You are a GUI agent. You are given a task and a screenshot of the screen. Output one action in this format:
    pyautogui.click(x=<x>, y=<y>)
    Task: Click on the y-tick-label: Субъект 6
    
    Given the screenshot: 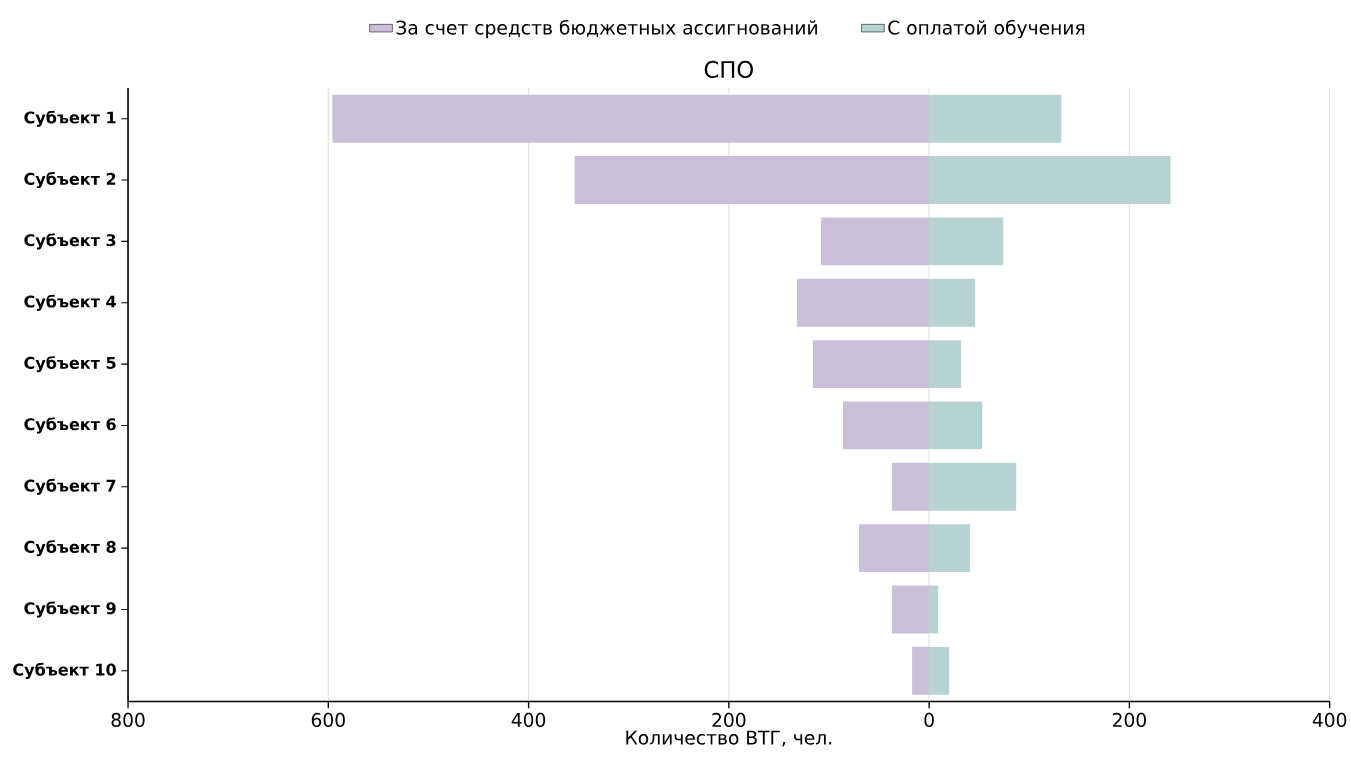 What is the action you would take?
    pyautogui.click(x=70, y=425)
    